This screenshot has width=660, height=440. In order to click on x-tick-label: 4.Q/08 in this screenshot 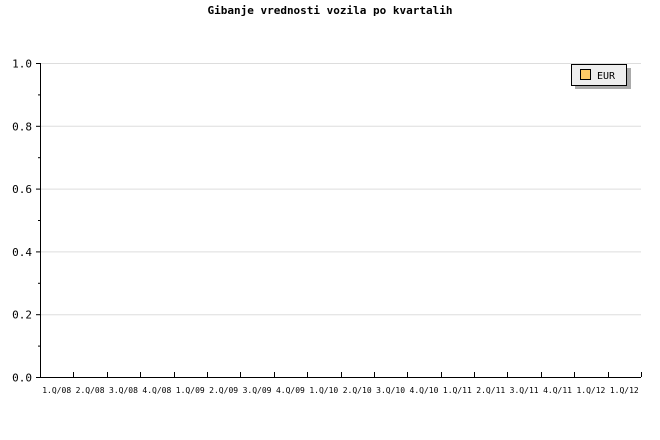, I will do `click(156, 390)`.